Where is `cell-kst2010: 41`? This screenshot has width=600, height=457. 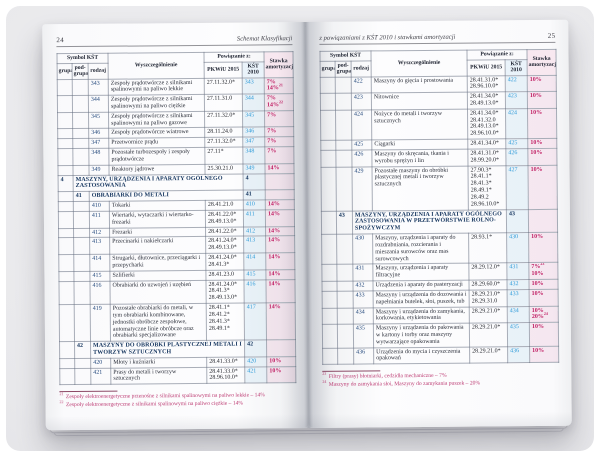
cell-kst2010: 41 is located at coordinates (254, 195).